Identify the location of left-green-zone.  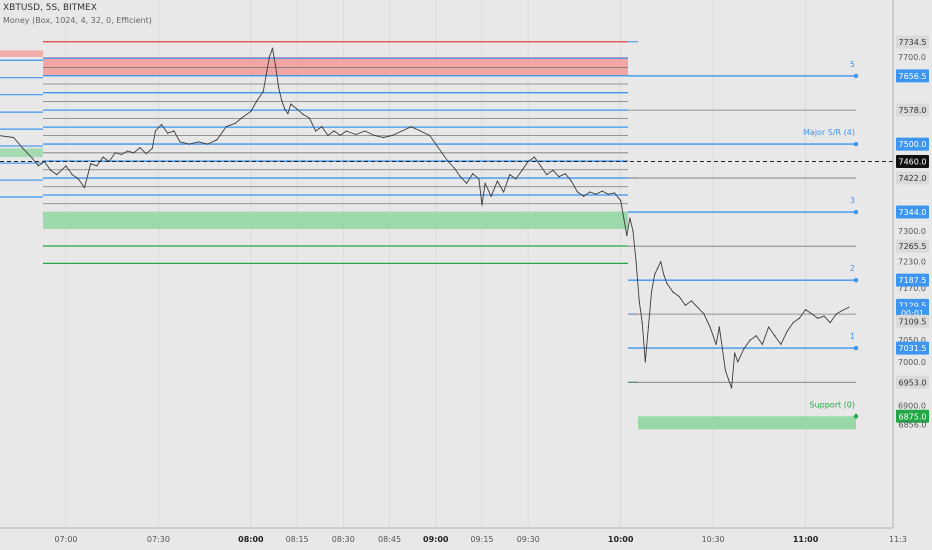
(21, 153).